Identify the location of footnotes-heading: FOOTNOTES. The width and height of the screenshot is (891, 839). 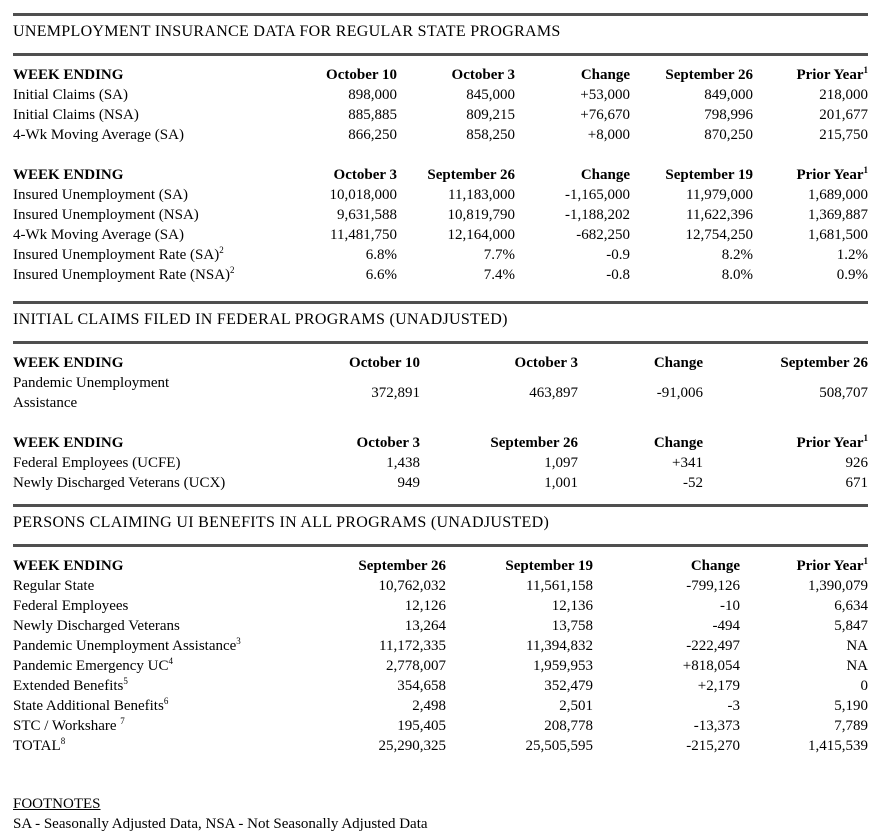
(57, 804).